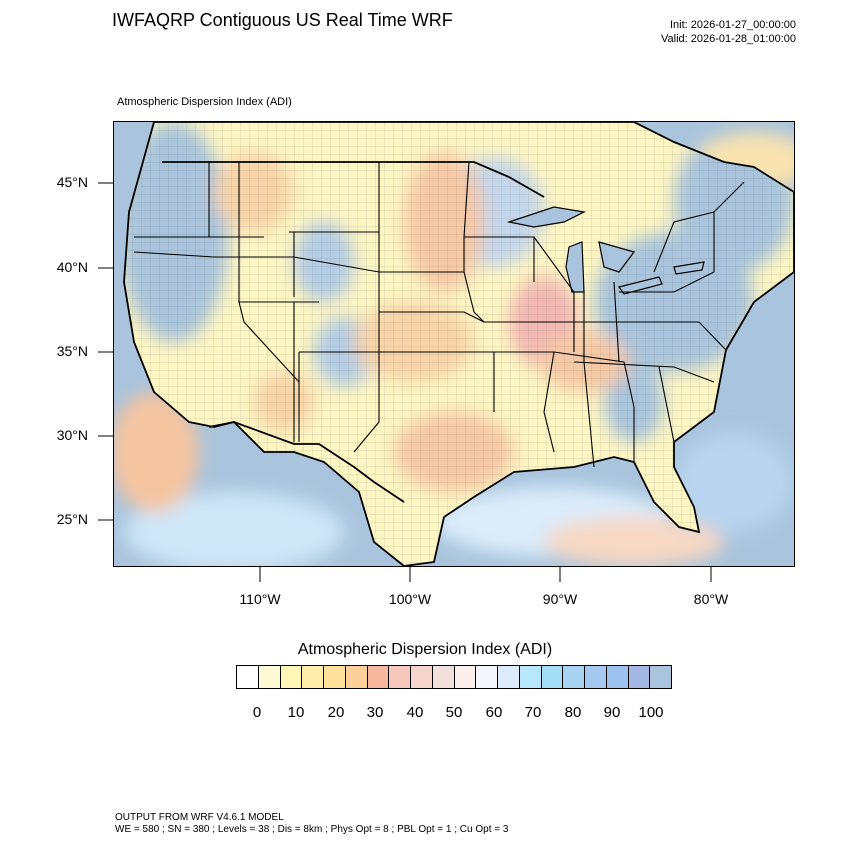  I want to click on lon-label: 80°W, so click(711, 599).